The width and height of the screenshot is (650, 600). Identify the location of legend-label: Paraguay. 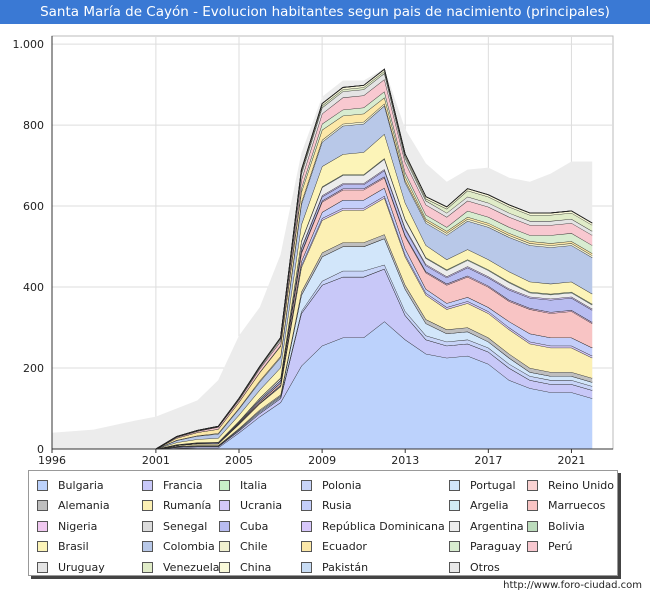
(496, 546).